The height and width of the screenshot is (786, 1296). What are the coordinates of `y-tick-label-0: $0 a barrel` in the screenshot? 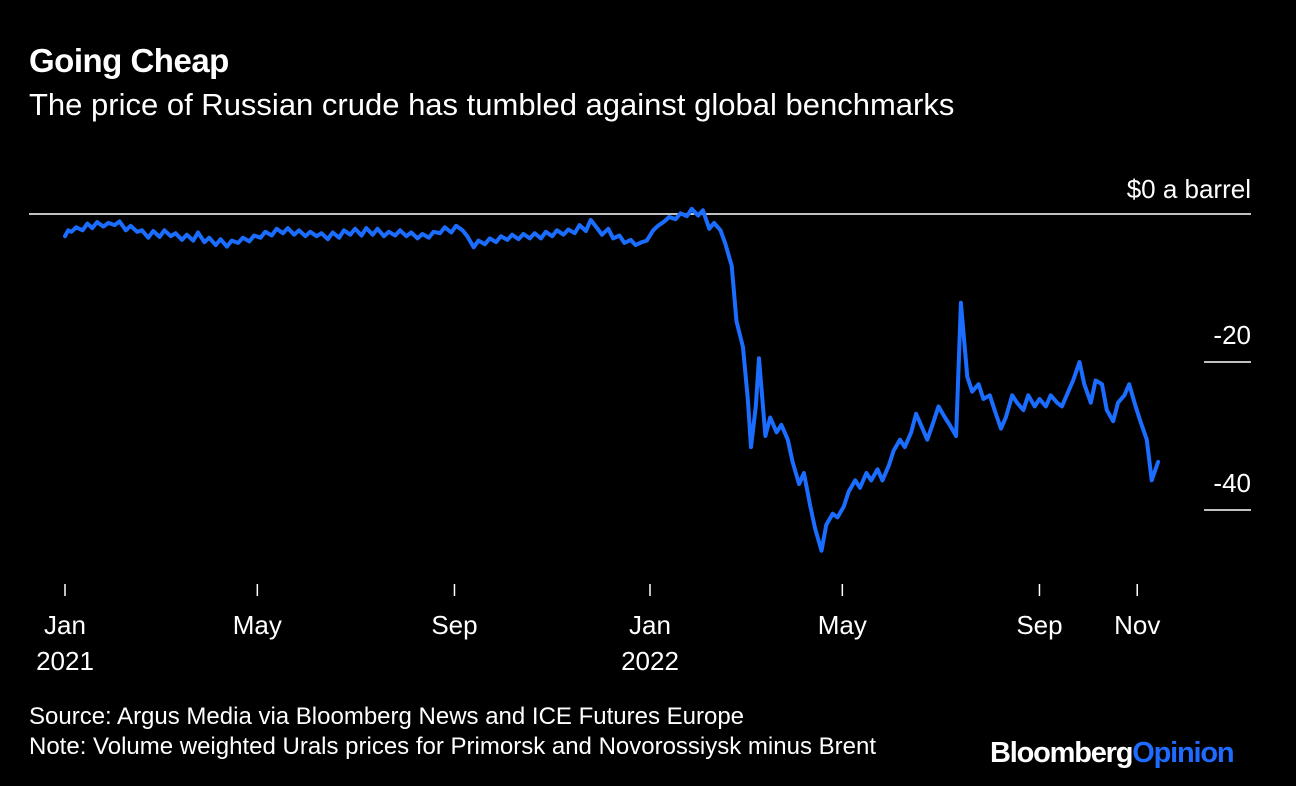 It's located at (1189, 189).